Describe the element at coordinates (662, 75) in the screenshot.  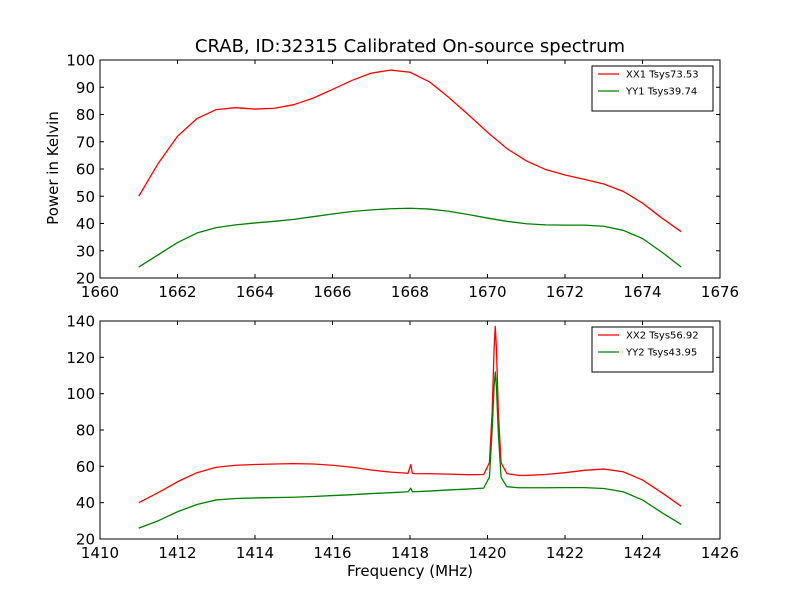
I see `legend-label: XX1 Tsys73.53` at that location.